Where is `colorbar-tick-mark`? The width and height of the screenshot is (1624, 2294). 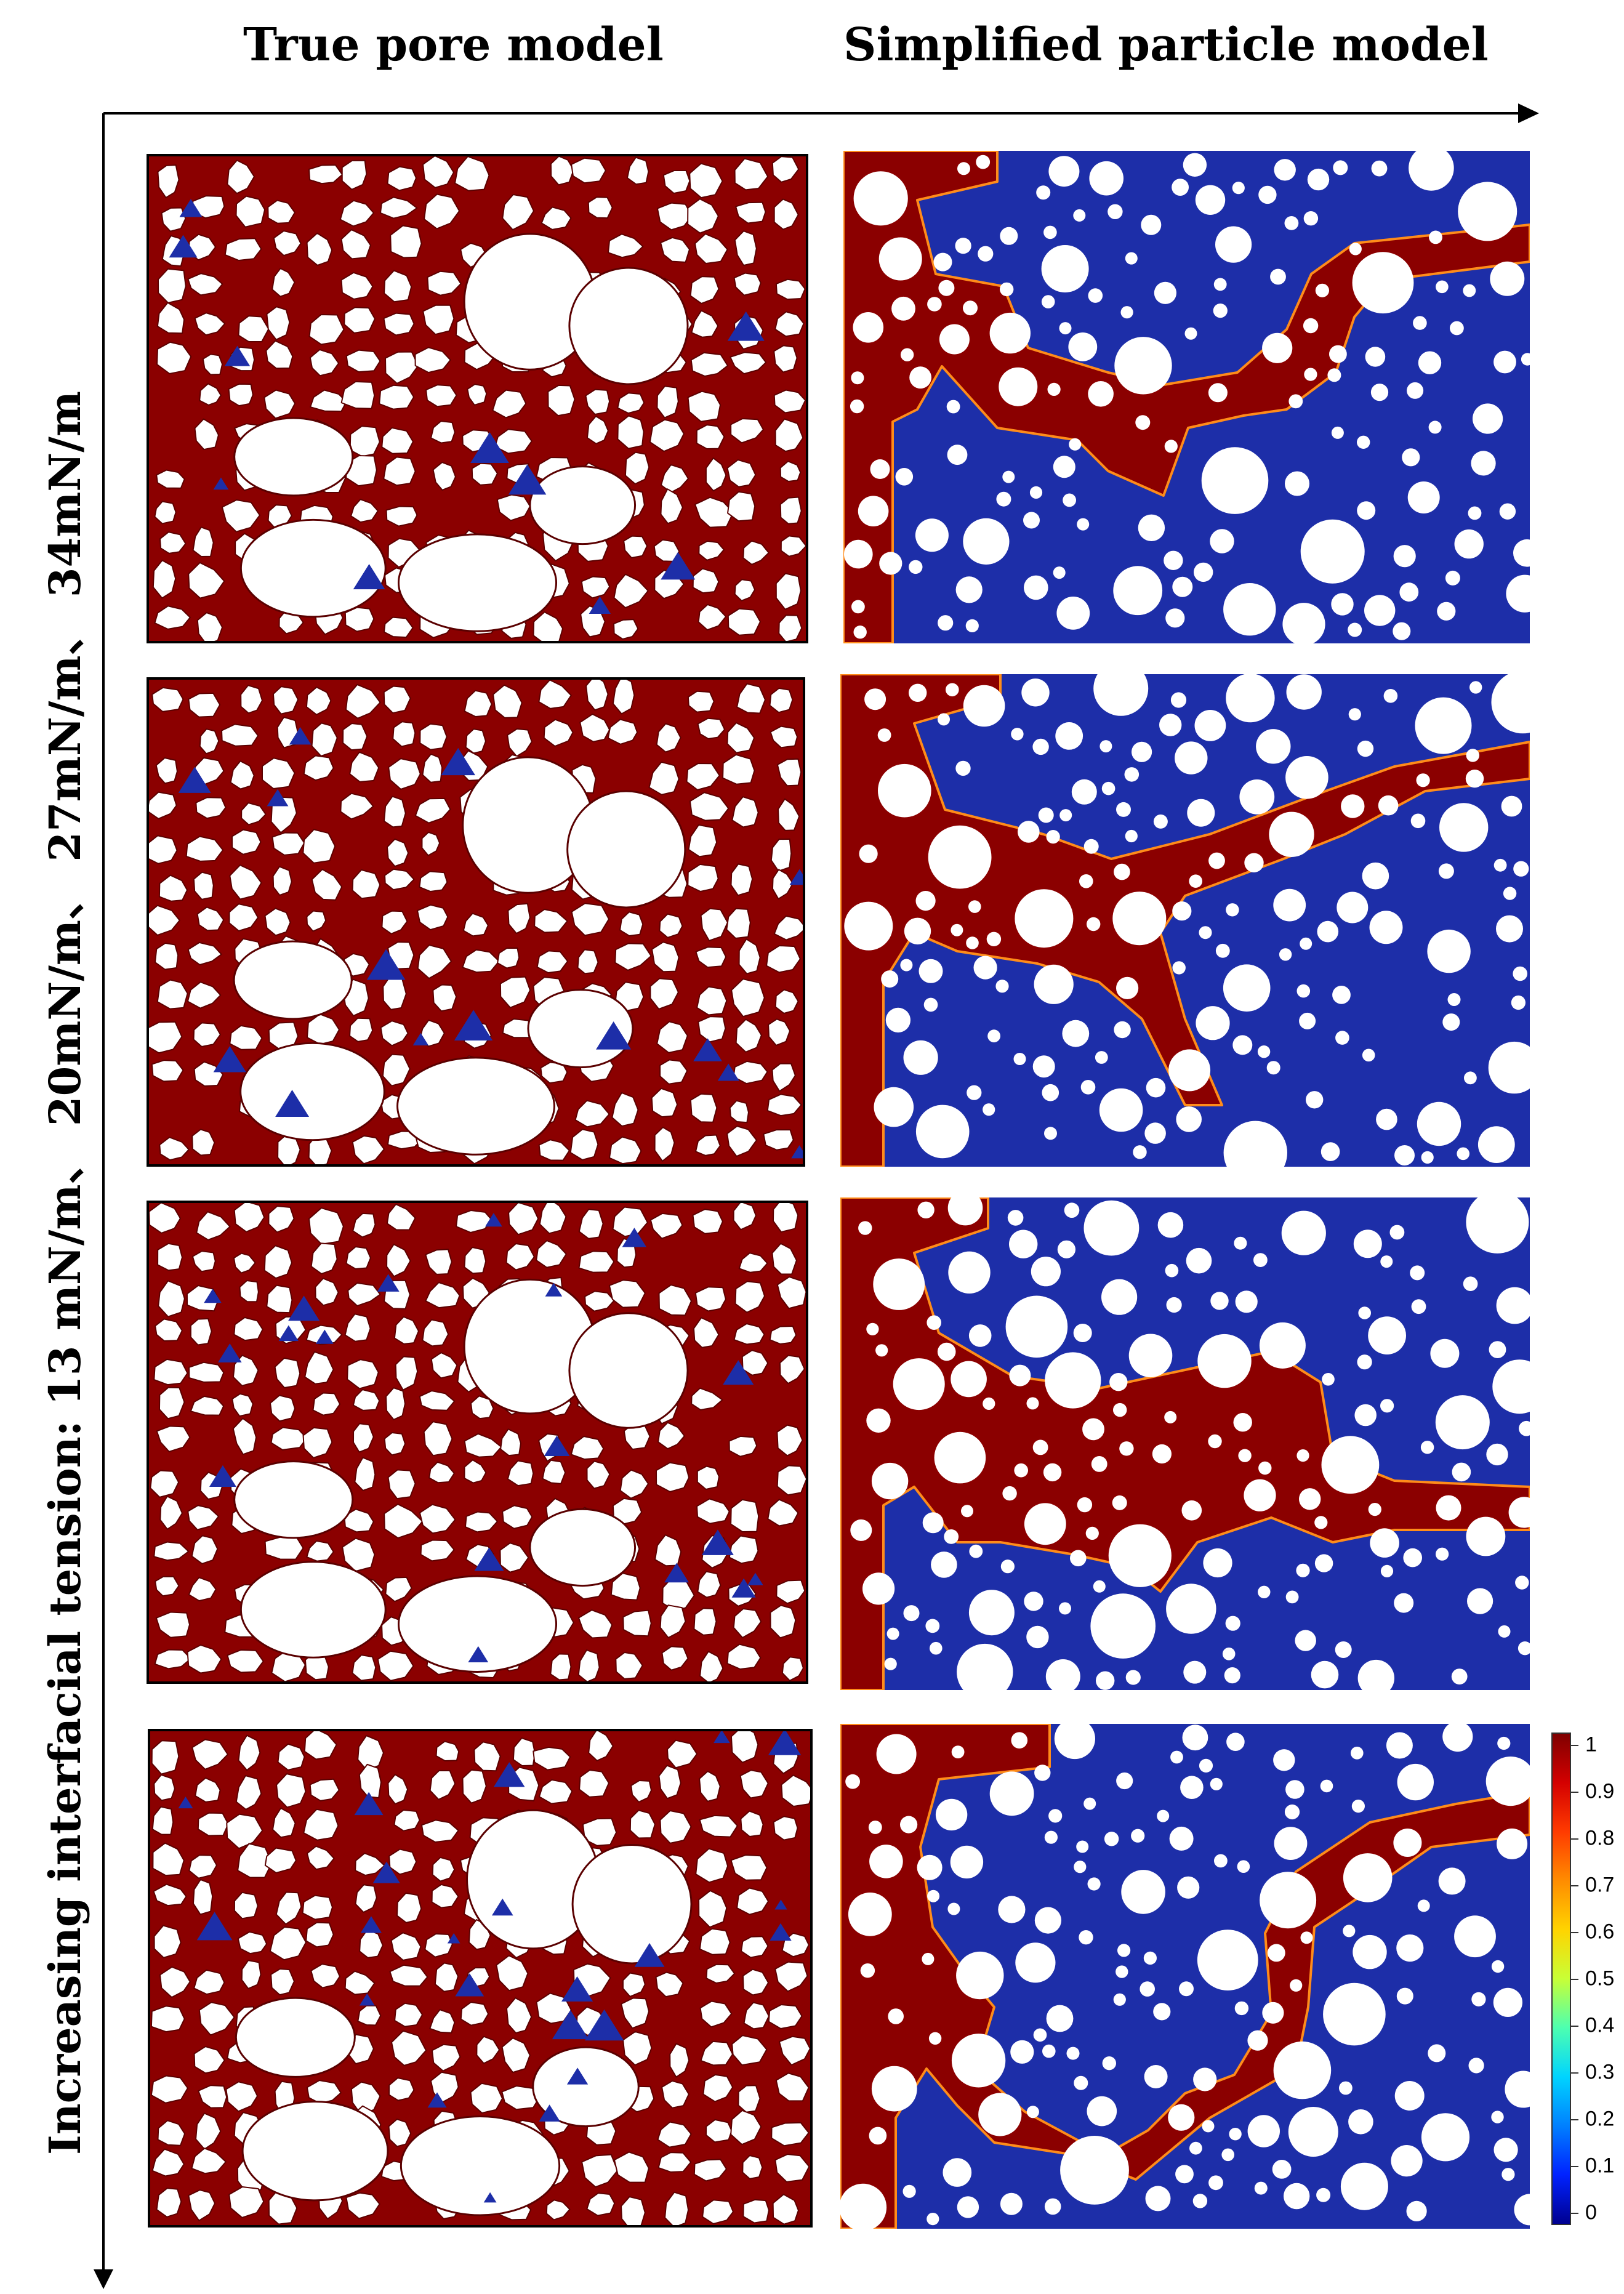 colorbar-tick-mark is located at coordinates (1574, 2166).